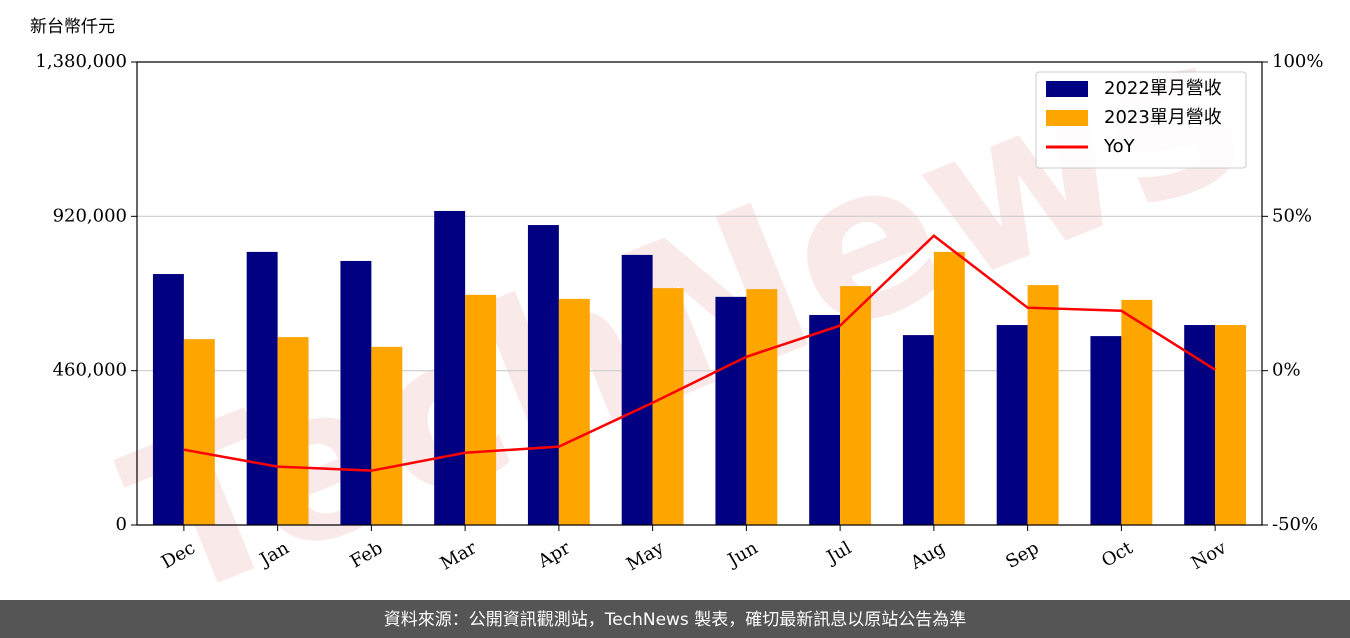 The width and height of the screenshot is (1350, 638). Describe the element at coordinates (72, 27) in the screenshot. I see `unit-label: 新台幣仟元` at that location.